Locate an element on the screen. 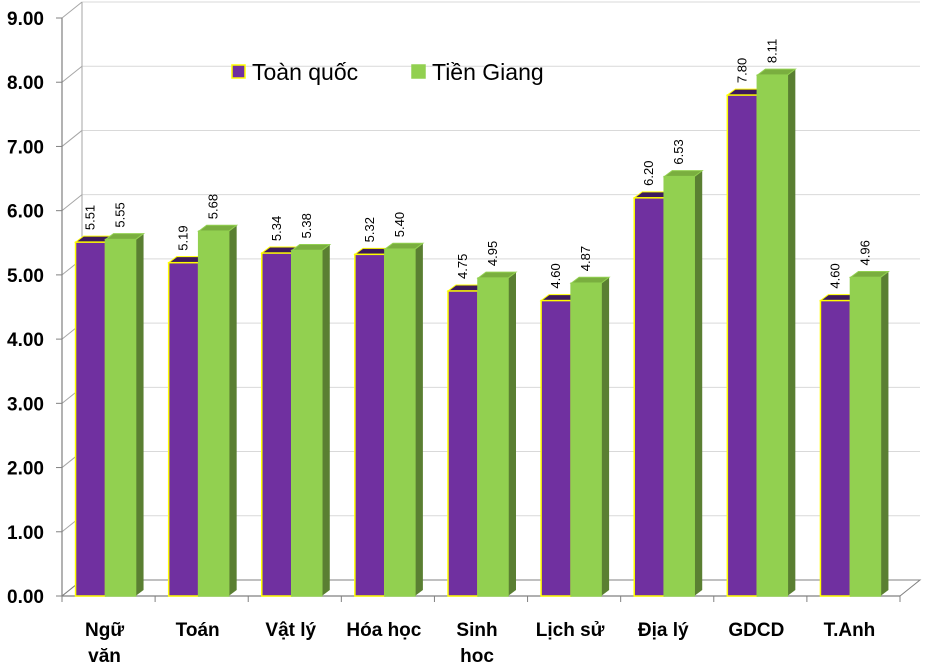 Image resolution: width=925 pixels, height=663 pixels. y-tick-label: 4.00 is located at coordinates (25, 340).